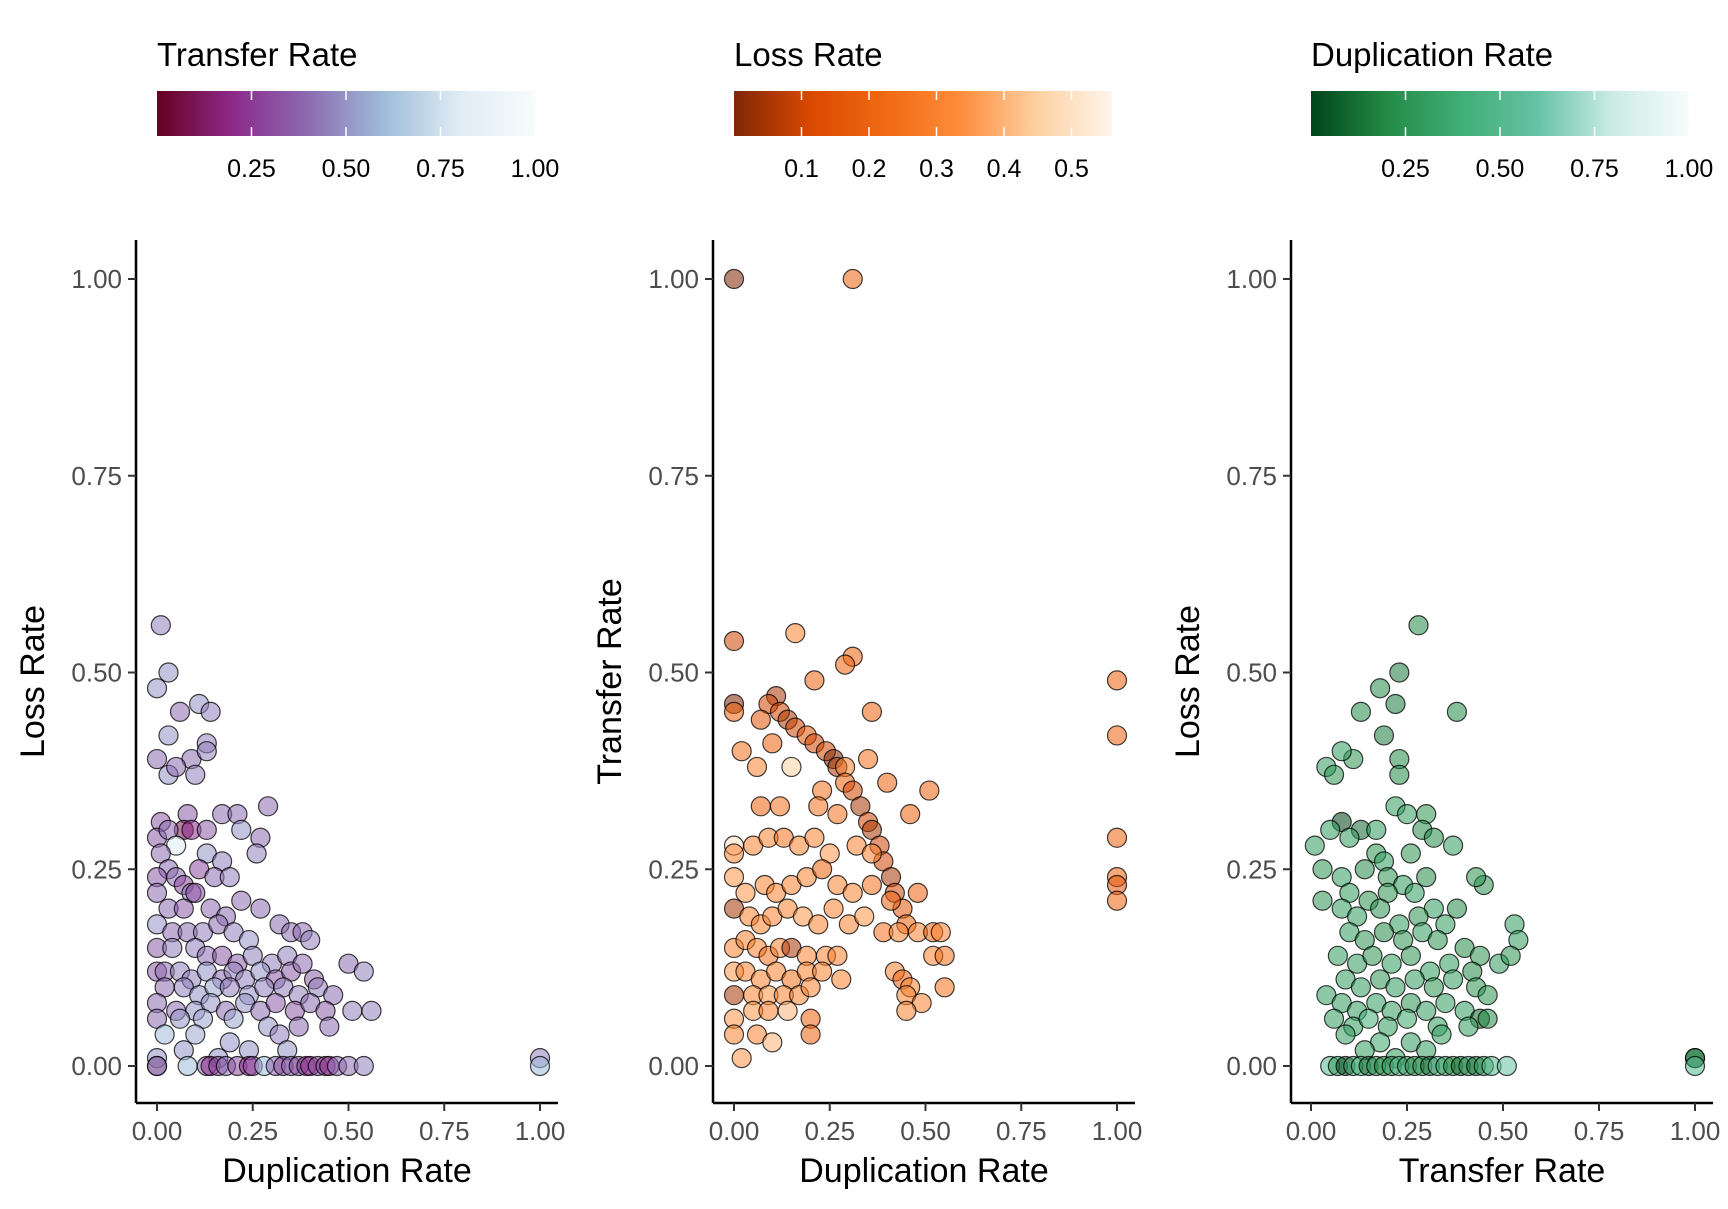  I want to click on x-tick-label: 0.25, so click(1407, 1131).